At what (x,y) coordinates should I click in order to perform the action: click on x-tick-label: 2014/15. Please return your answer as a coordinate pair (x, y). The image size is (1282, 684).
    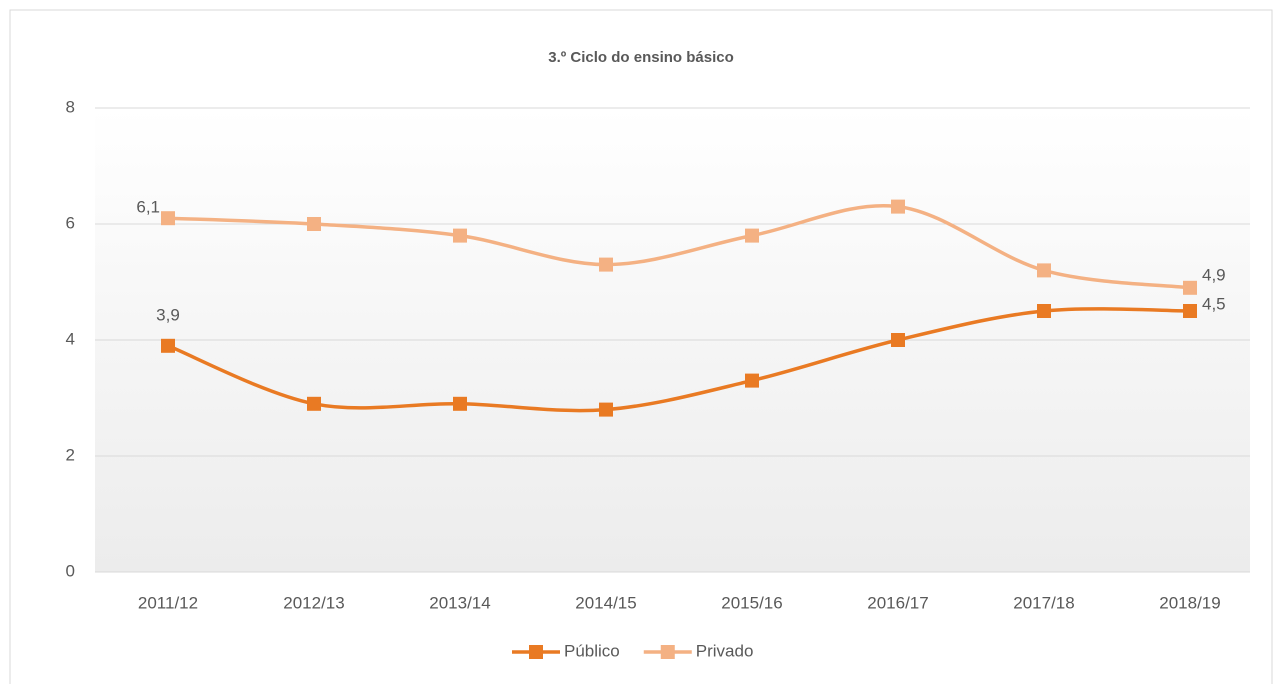
    Looking at the image, I should click on (605, 602).